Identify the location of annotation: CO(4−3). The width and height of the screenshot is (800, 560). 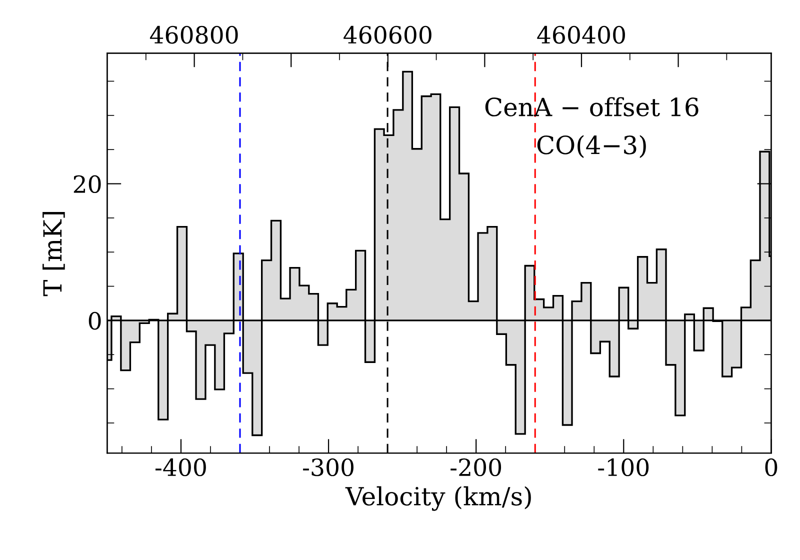
(591, 146).